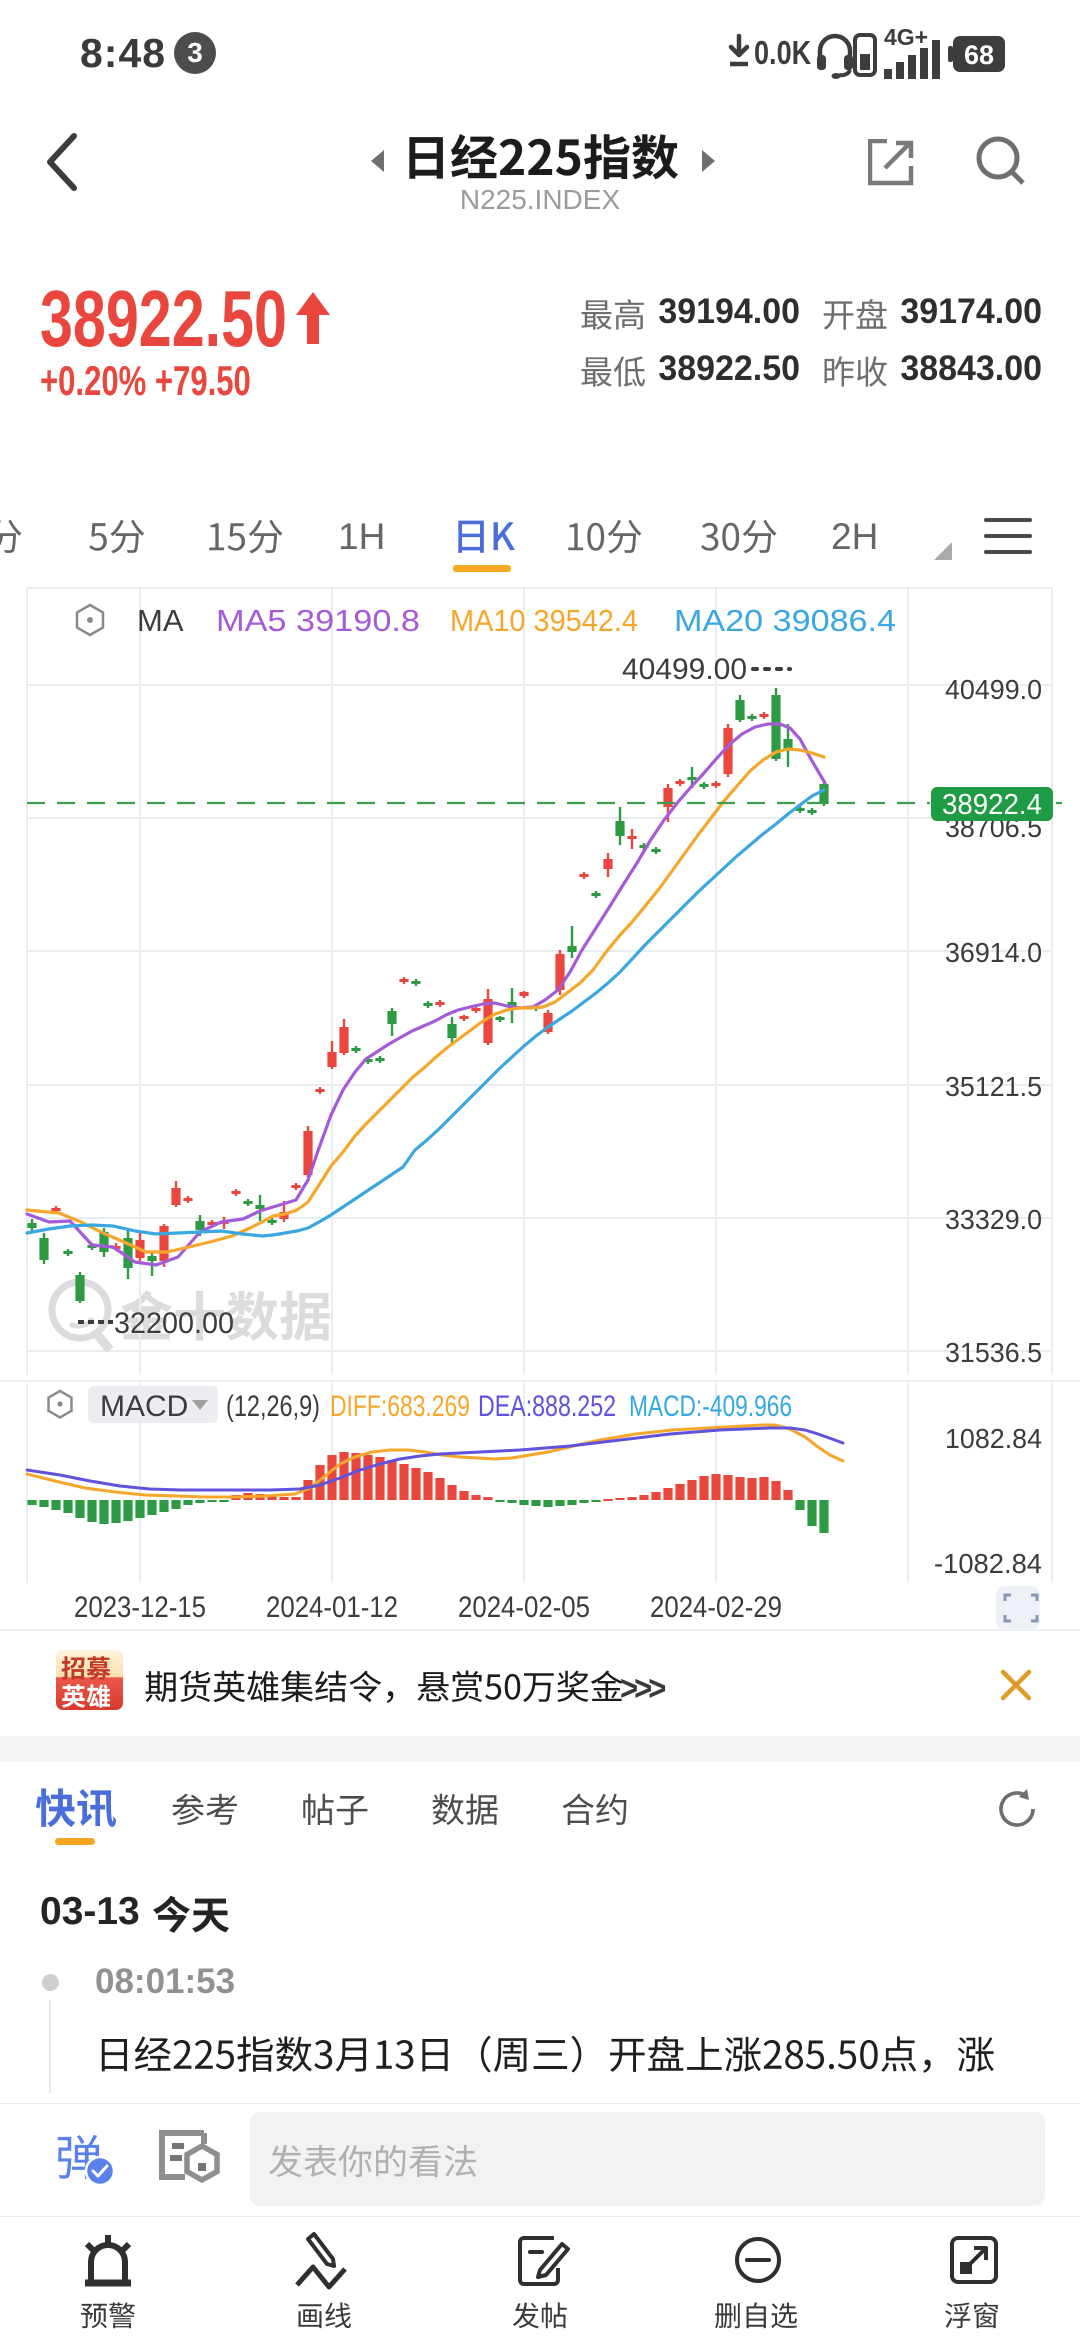  I want to click on svg-text: (12,26,9), so click(273, 1406).